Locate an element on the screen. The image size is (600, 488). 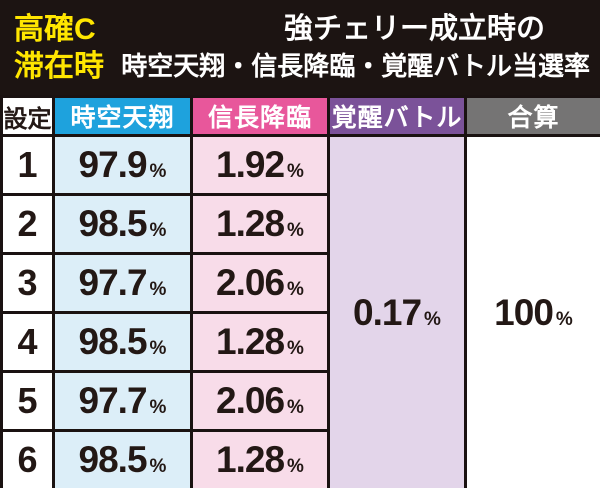
setting-cell: 5 is located at coordinates (27, 401).